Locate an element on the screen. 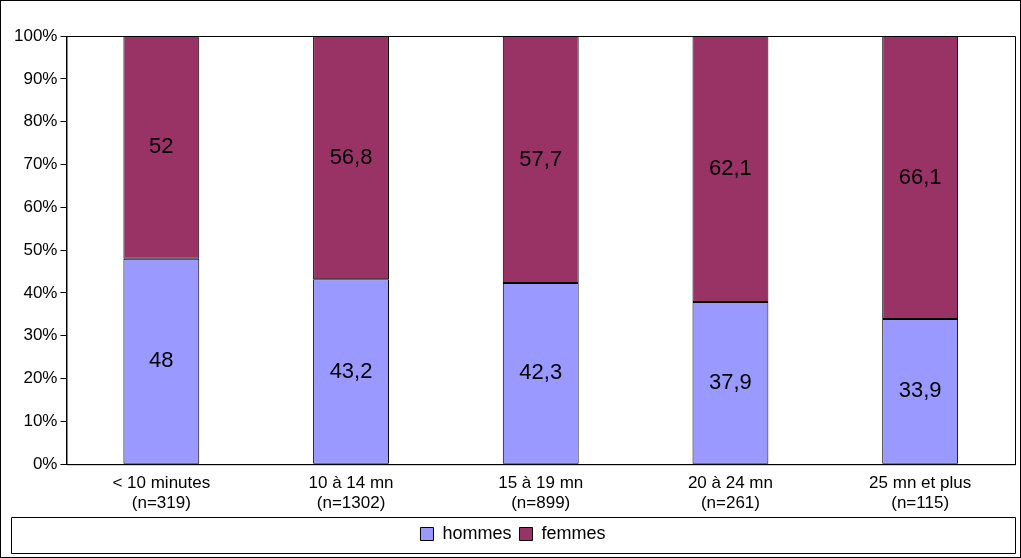 This screenshot has width=1021, height=558. x-tick-label: 20 à 24 mn (n=261) is located at coordinates (730, 493).